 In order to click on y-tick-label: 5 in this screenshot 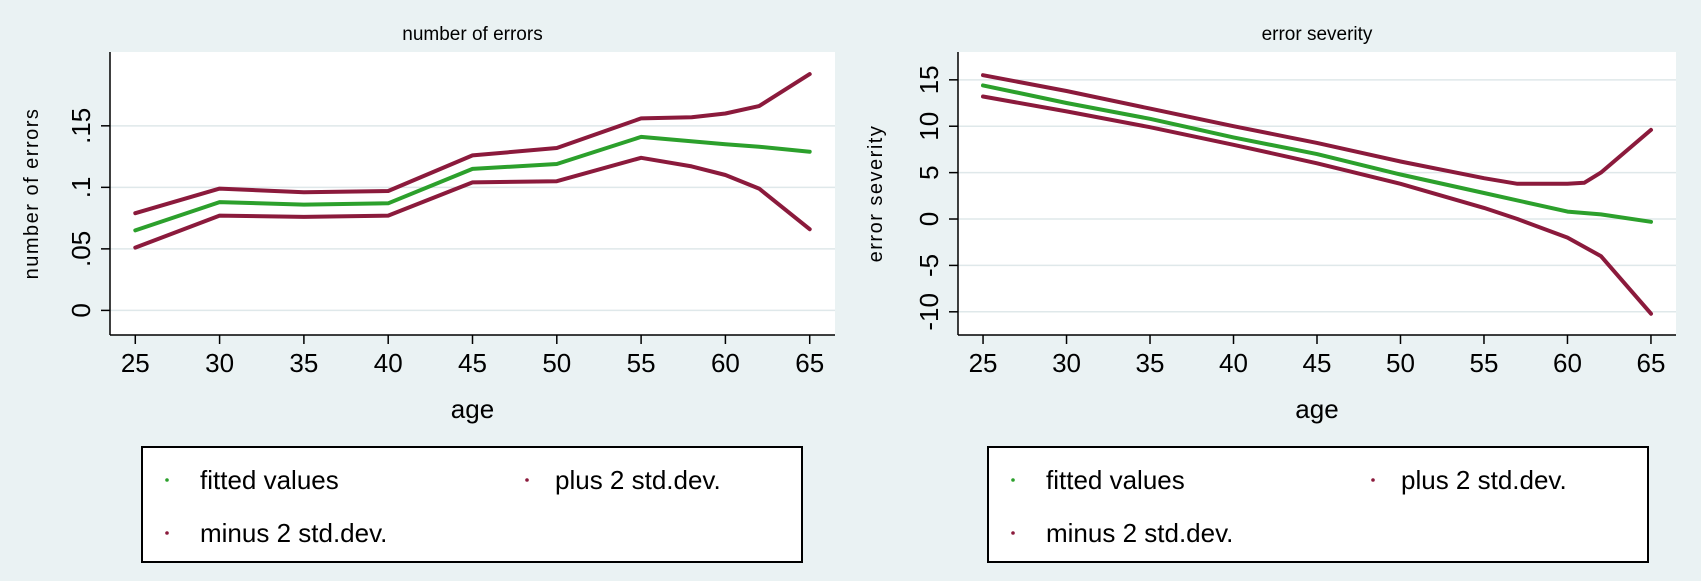, I will do `click(929, 172)`.